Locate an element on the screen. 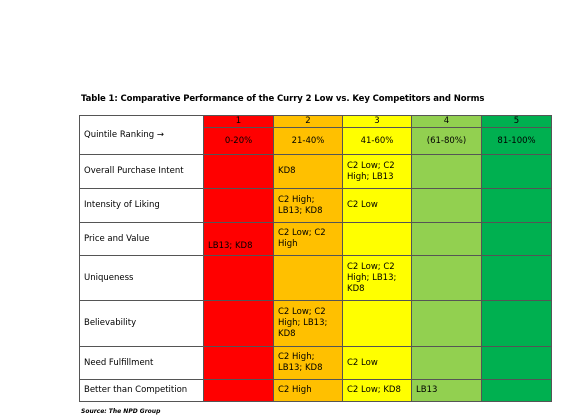 This screenshot has height=417, width=568. row-label: Uniqueness is located at coordinates (141, 278).